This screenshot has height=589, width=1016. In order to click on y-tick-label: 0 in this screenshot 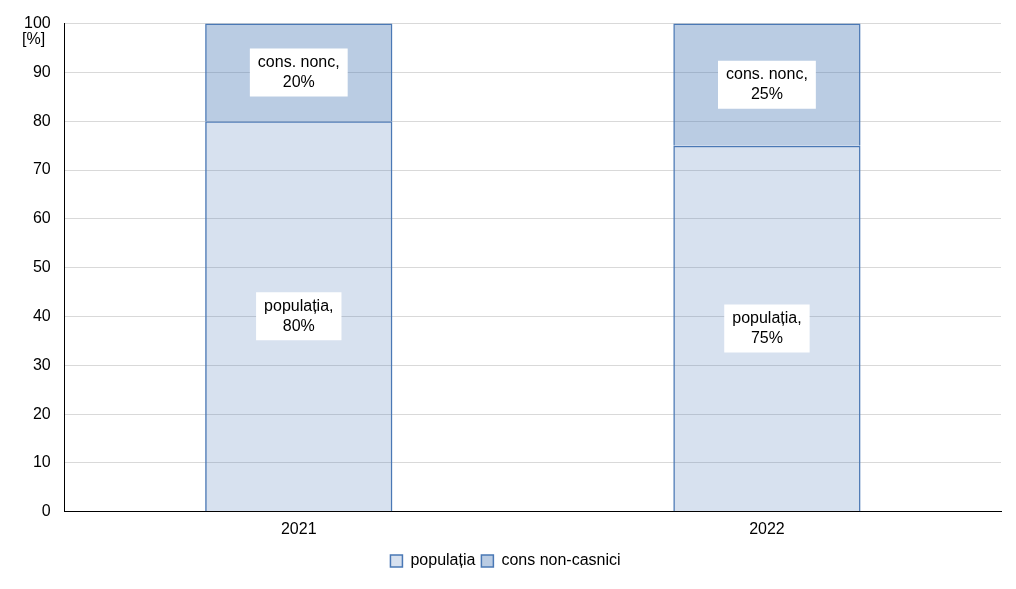, I will do `click(46, 511)`.